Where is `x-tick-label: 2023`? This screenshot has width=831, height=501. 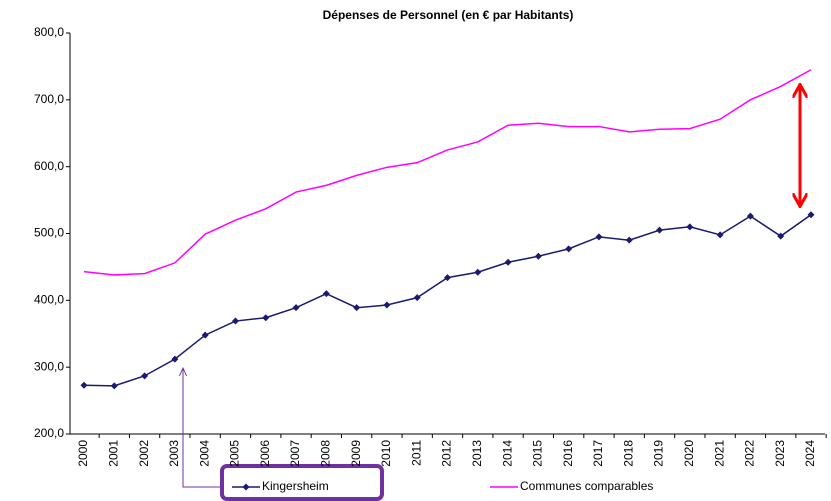 x-tick-label: 2023 is located at coordinates (780, 453).